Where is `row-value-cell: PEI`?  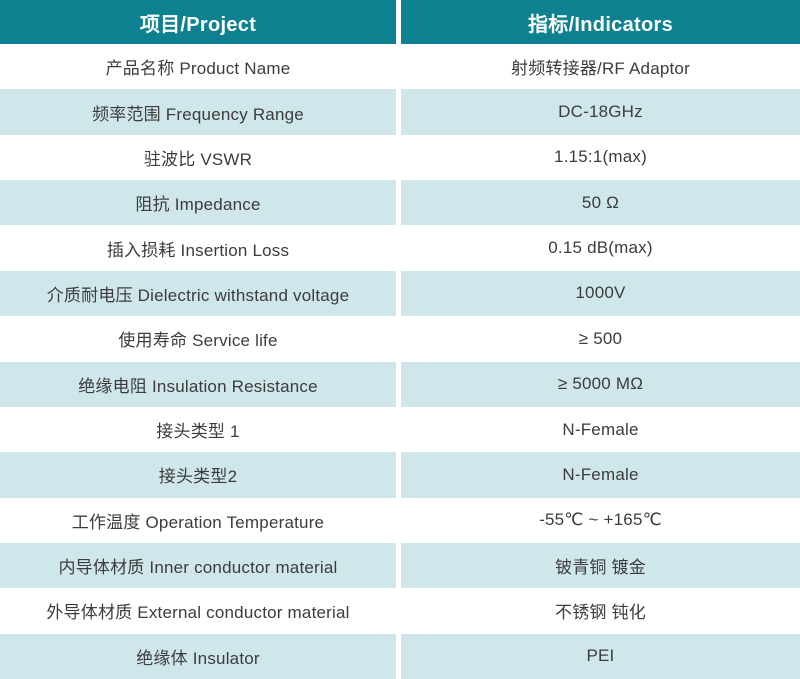 row-value-cell: PEI is located at coordinates (600, 656).